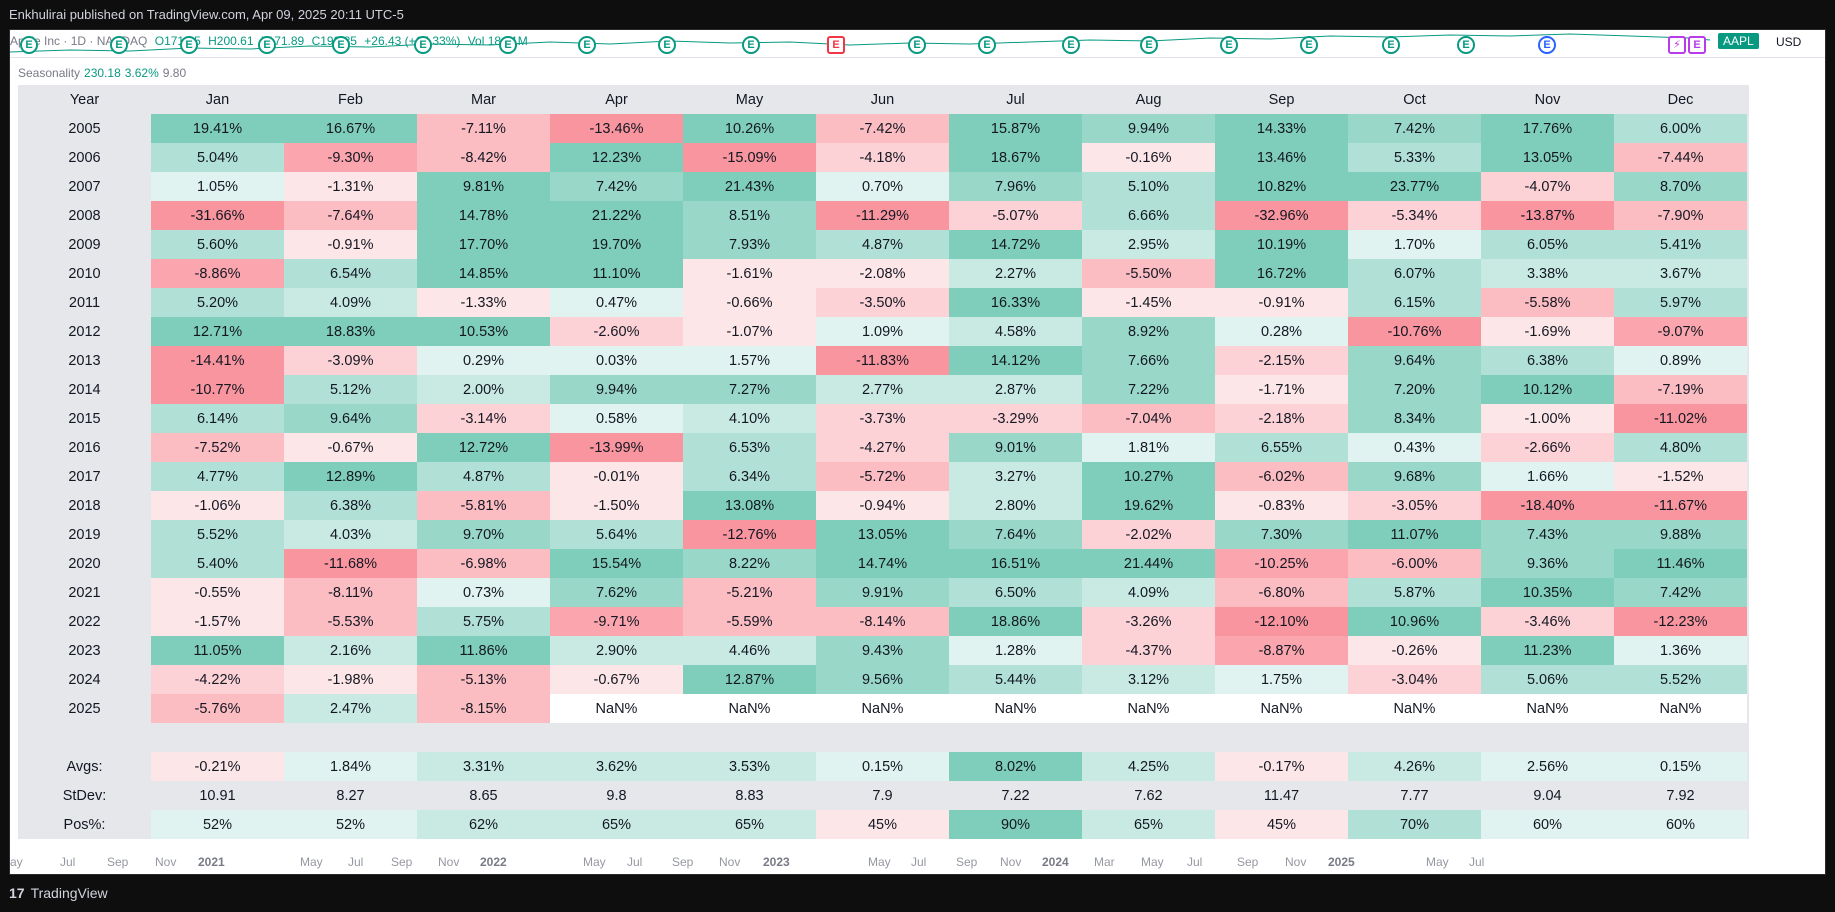 The height and width of the screenshot is (912, 1835). What do you see at coordinates (1015, 534) in the screenshot?
I see `return-cell: 7.64%` at bounding box center [1015, 534].